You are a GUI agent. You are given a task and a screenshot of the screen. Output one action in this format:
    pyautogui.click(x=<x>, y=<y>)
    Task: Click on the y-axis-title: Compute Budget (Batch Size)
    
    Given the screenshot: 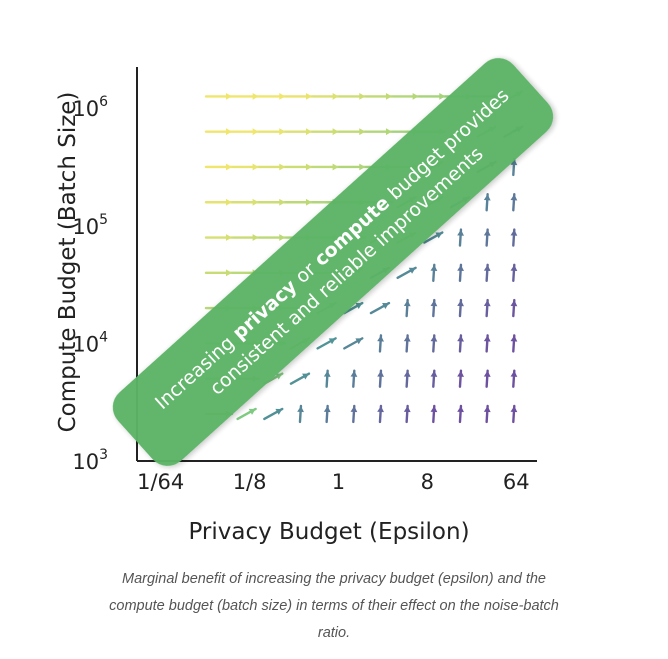 What is the action you would take?
    pyautogui.click(x=68, y=262)
    